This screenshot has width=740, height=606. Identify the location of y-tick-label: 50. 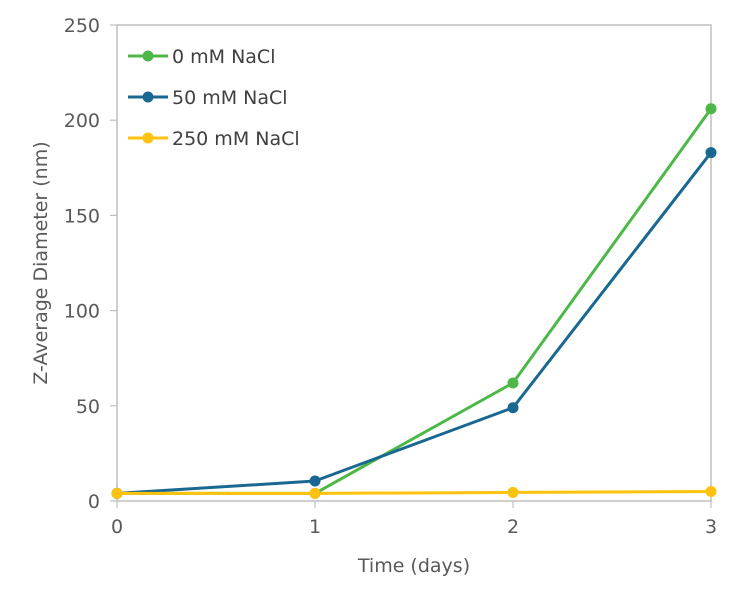
(88, 407).